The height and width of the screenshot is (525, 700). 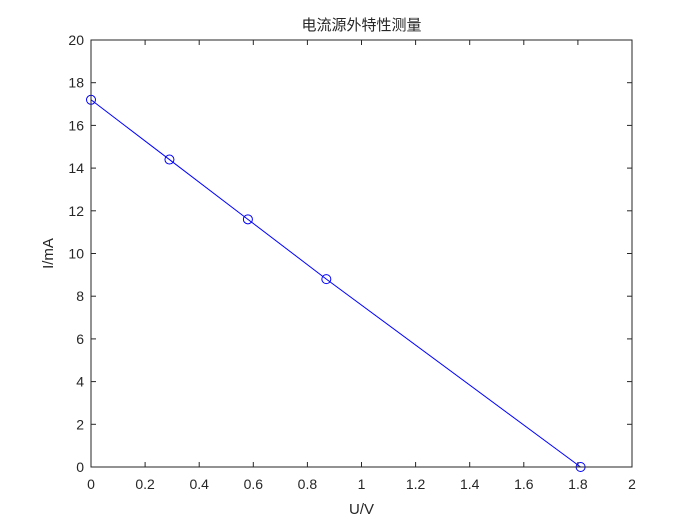 I want to click on x-tick-label: 2, so click(x=632, y=484).